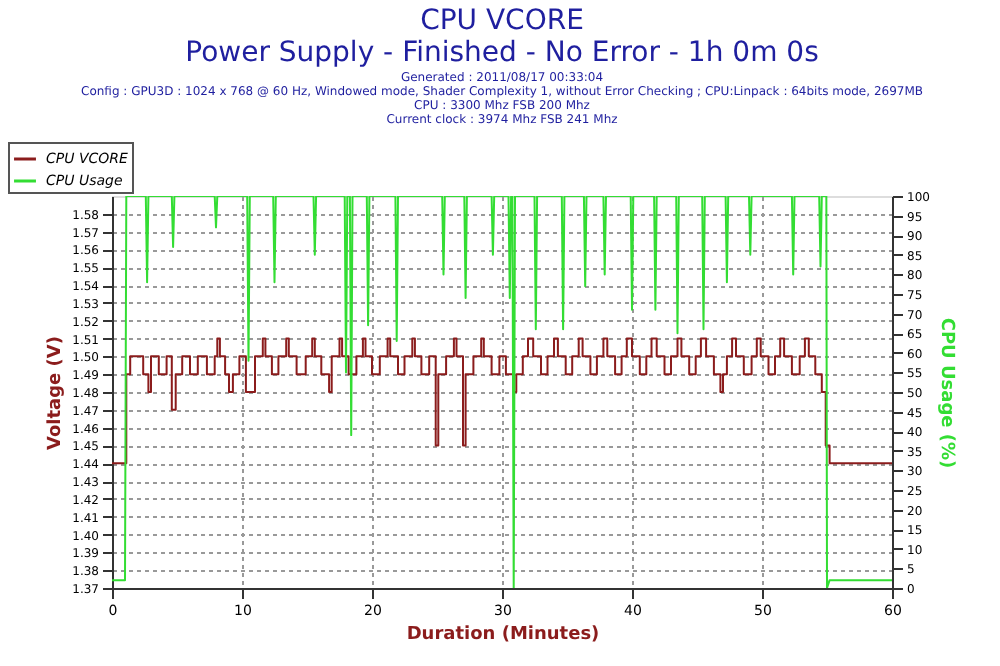 The width and height of the screenshot is (1000, 666). I want to click on chart-subtitle: Power Supply - Finished - No Error - 1h 0m 0s, so click(502, 53).